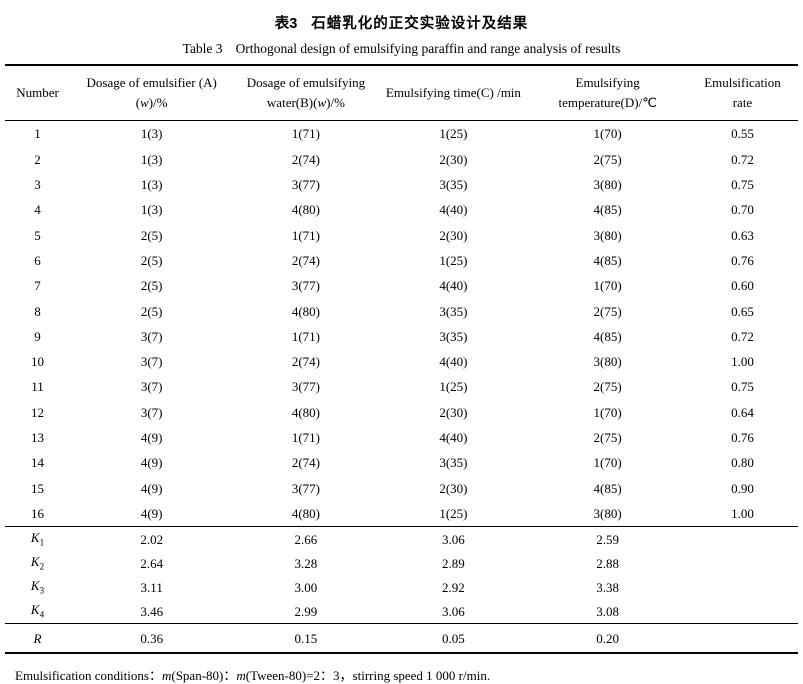 The width and height of the screenshot is (803, 684). Describe the element at coordinates (742, 286) in the screenshot. I see `table-cell: 0.60` at that location.